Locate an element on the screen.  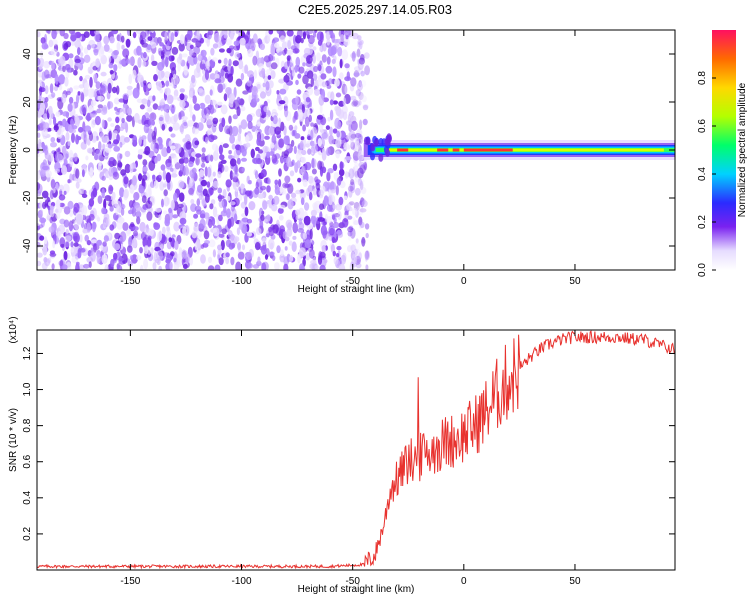
y-tick-label: 1.0 is located at coordinates (27, 389).